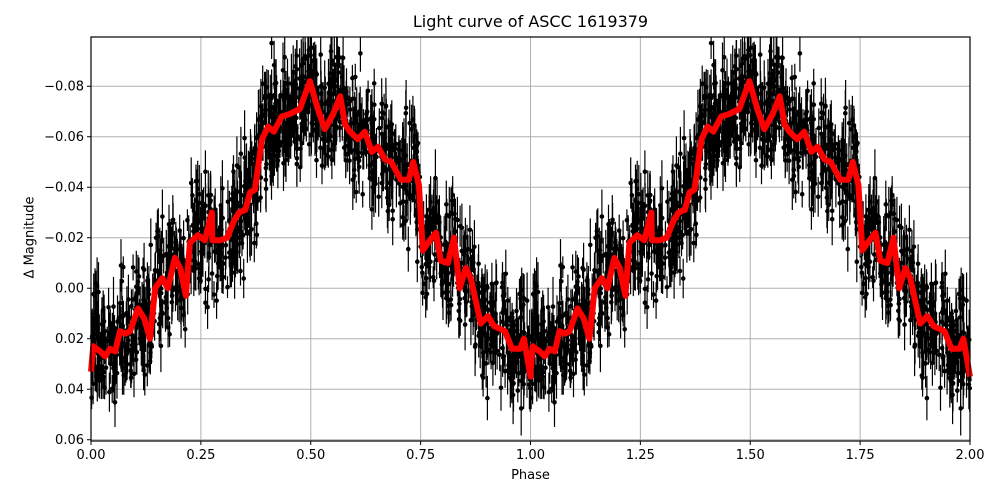 The image size is (1000, 500). I want to click on y-tick-label: −0.08, so click(64, 87).